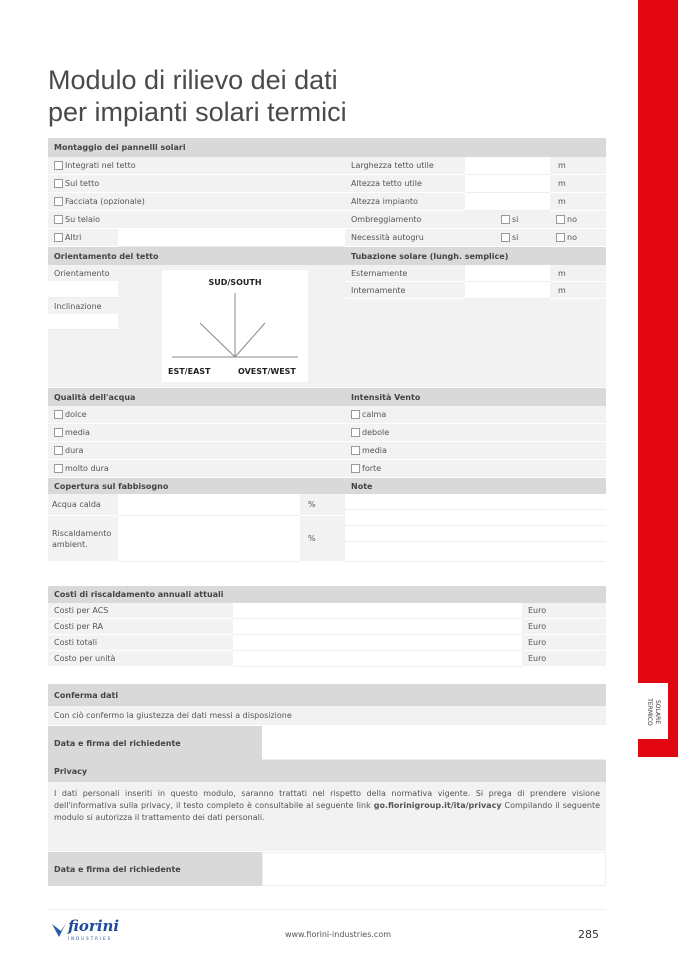 The height and width of the screenshot is (959, 678). What do you see at coordinates (155, 743) in the screenshot?
I see `firma-label: Data e firma del richiedente` at bounding box center [155, 743].